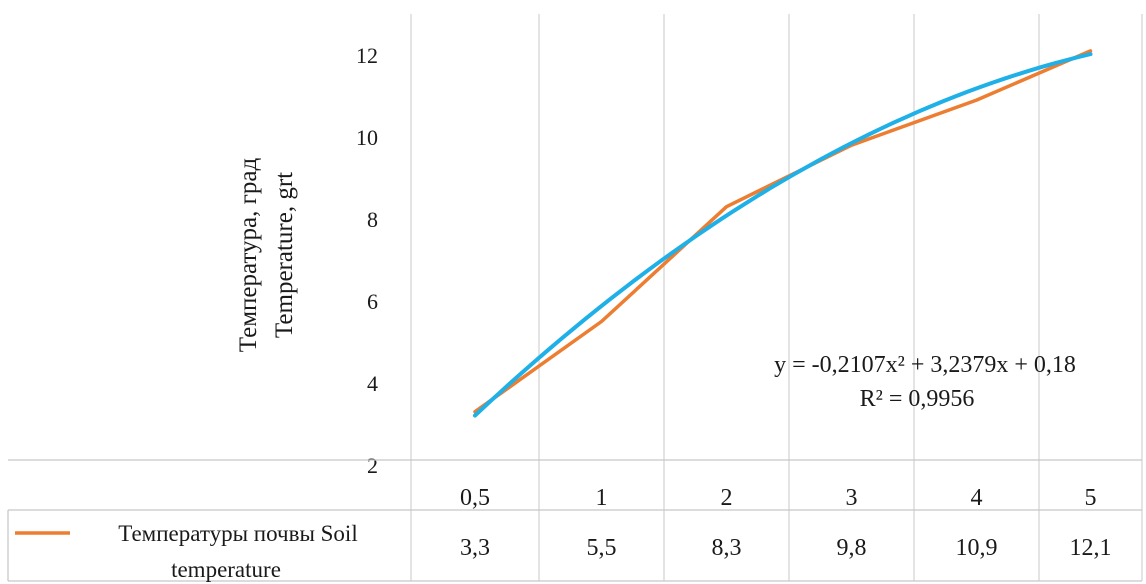  Describe the element at coordinates (925, 365) in the screenshot. I see `trendline-equation: y = -0,2107x² + 3,2379x + 0,18` at that location.